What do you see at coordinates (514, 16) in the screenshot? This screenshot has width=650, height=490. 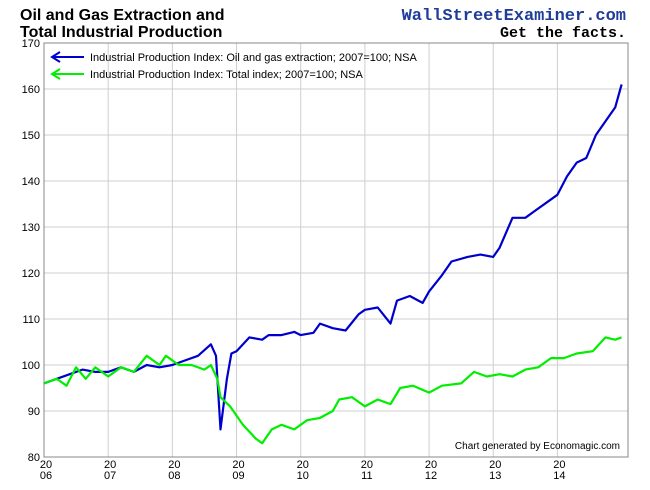 I see `watermark: WallStreetExaminer.com` at bounding box center [514, 16].